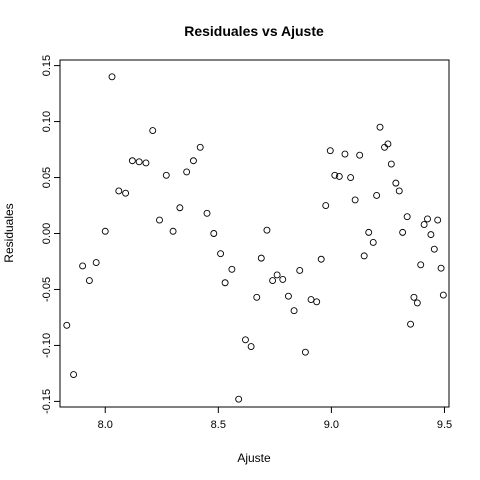  Describe the element at coordinates (47, 345) in the screenshot. I see `y-tick-label: -0.10` at that location.